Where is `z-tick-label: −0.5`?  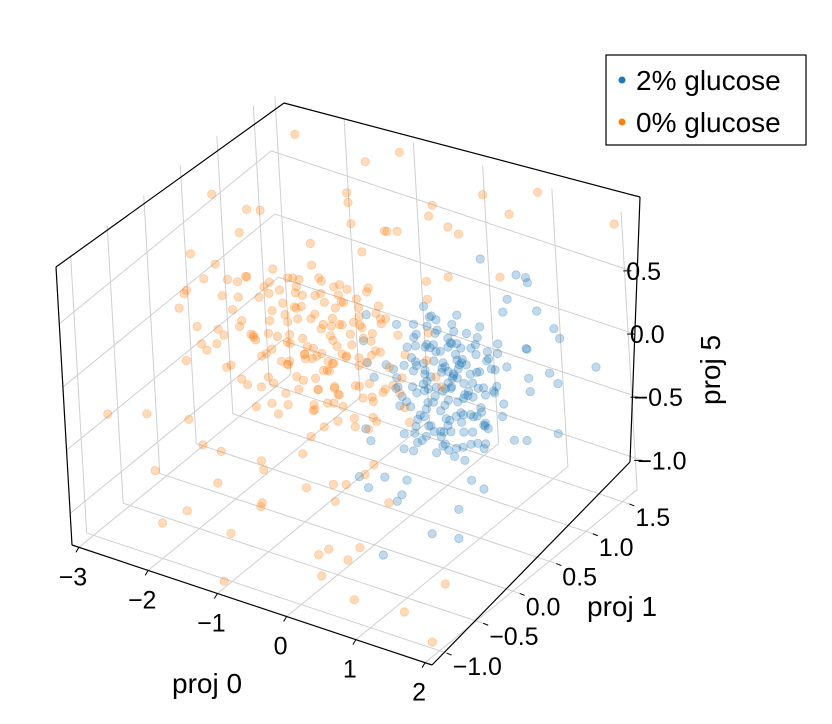 z-tick-label: −0.5 is located at coordinates (658, 398).